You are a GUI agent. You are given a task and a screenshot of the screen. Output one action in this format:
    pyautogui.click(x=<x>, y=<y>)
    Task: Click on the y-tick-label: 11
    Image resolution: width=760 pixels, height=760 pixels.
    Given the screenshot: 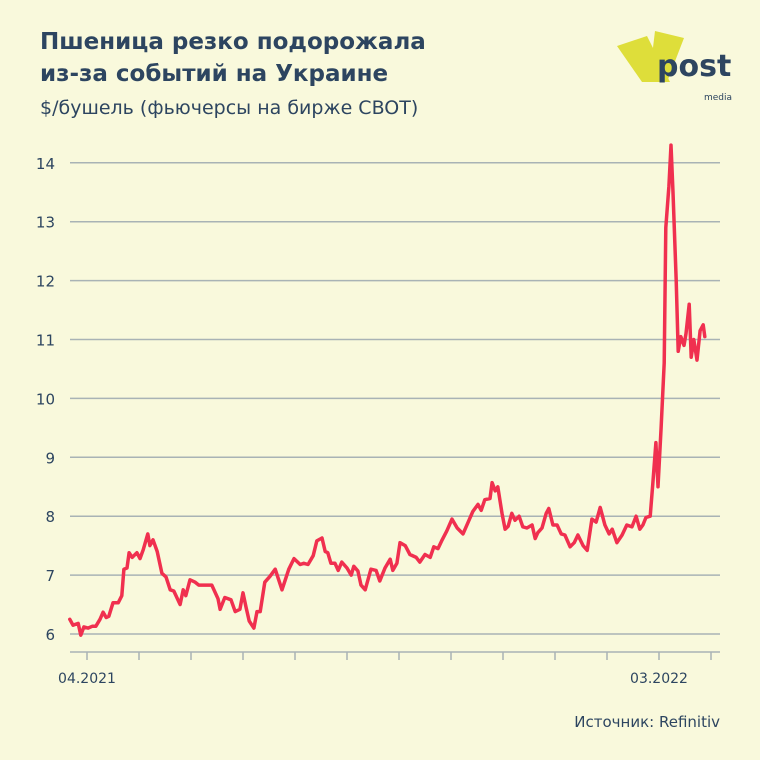 What is the action you would take?
    pyautogui.click(x=45, y=341)
    